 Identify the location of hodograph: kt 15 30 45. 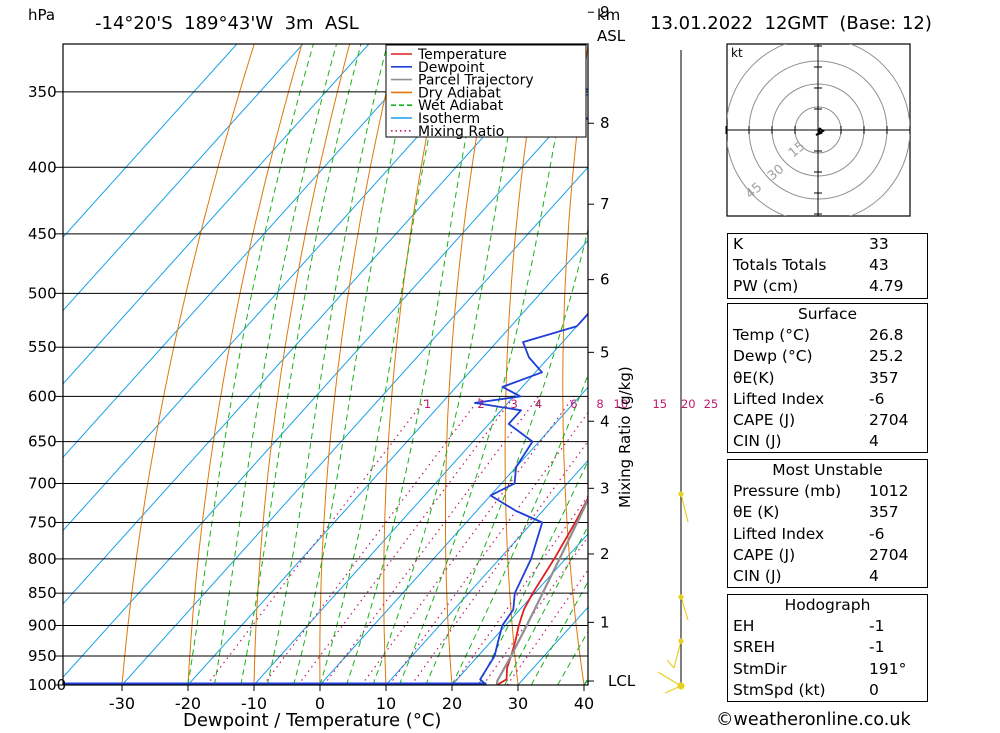
(818, 130).